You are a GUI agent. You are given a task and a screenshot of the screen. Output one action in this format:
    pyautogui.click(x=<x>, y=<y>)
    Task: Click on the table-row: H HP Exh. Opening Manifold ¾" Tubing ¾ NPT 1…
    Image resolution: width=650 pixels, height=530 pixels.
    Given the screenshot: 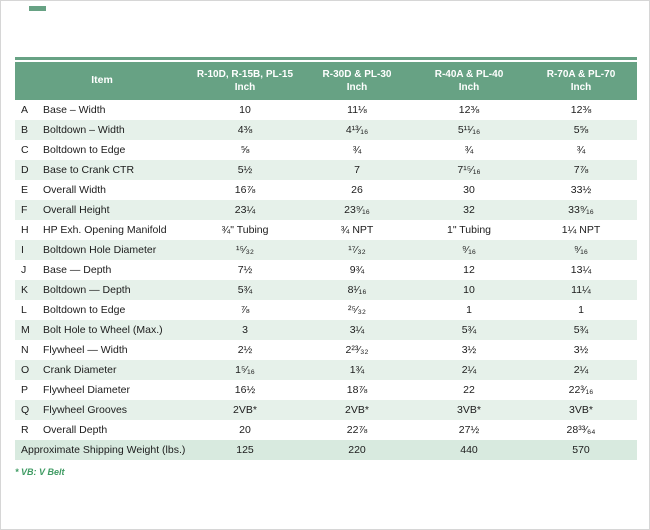 What is the action you would take?
    pyautogui.click(x=326, y=230)
    